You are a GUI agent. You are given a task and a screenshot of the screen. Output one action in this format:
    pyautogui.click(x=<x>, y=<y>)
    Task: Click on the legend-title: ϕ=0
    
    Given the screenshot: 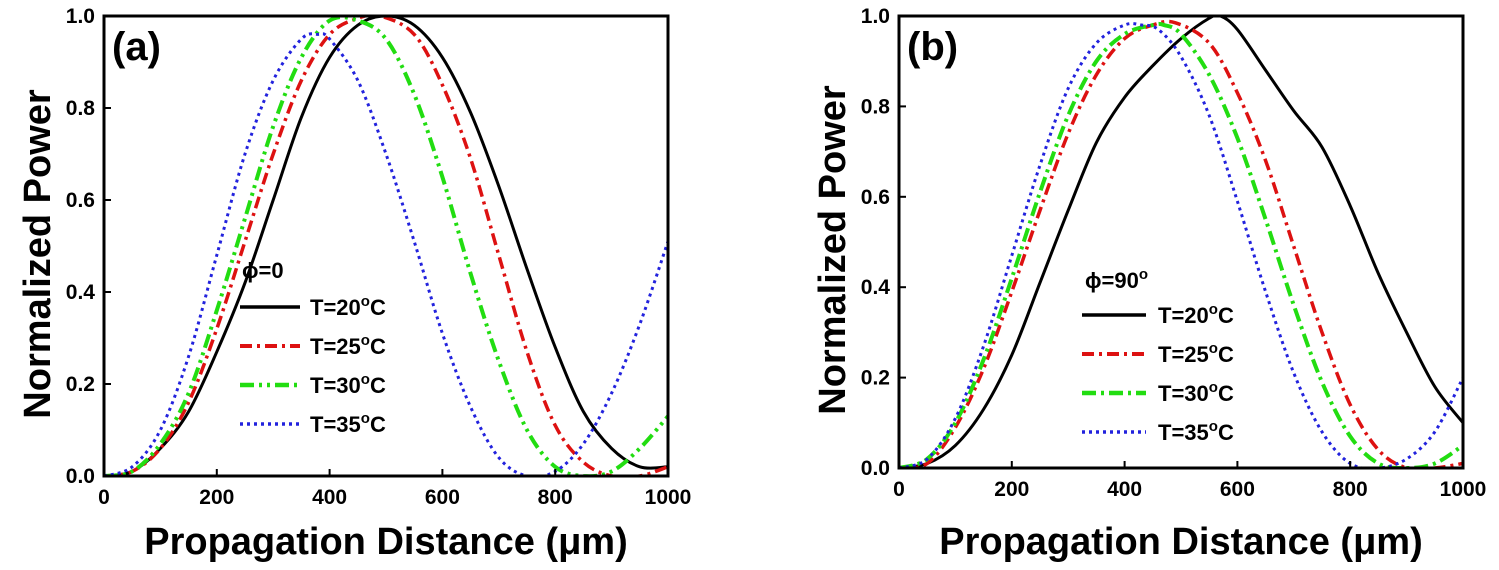 What is the action you would take?
    pyautogui.click(x=263, y=270)
    